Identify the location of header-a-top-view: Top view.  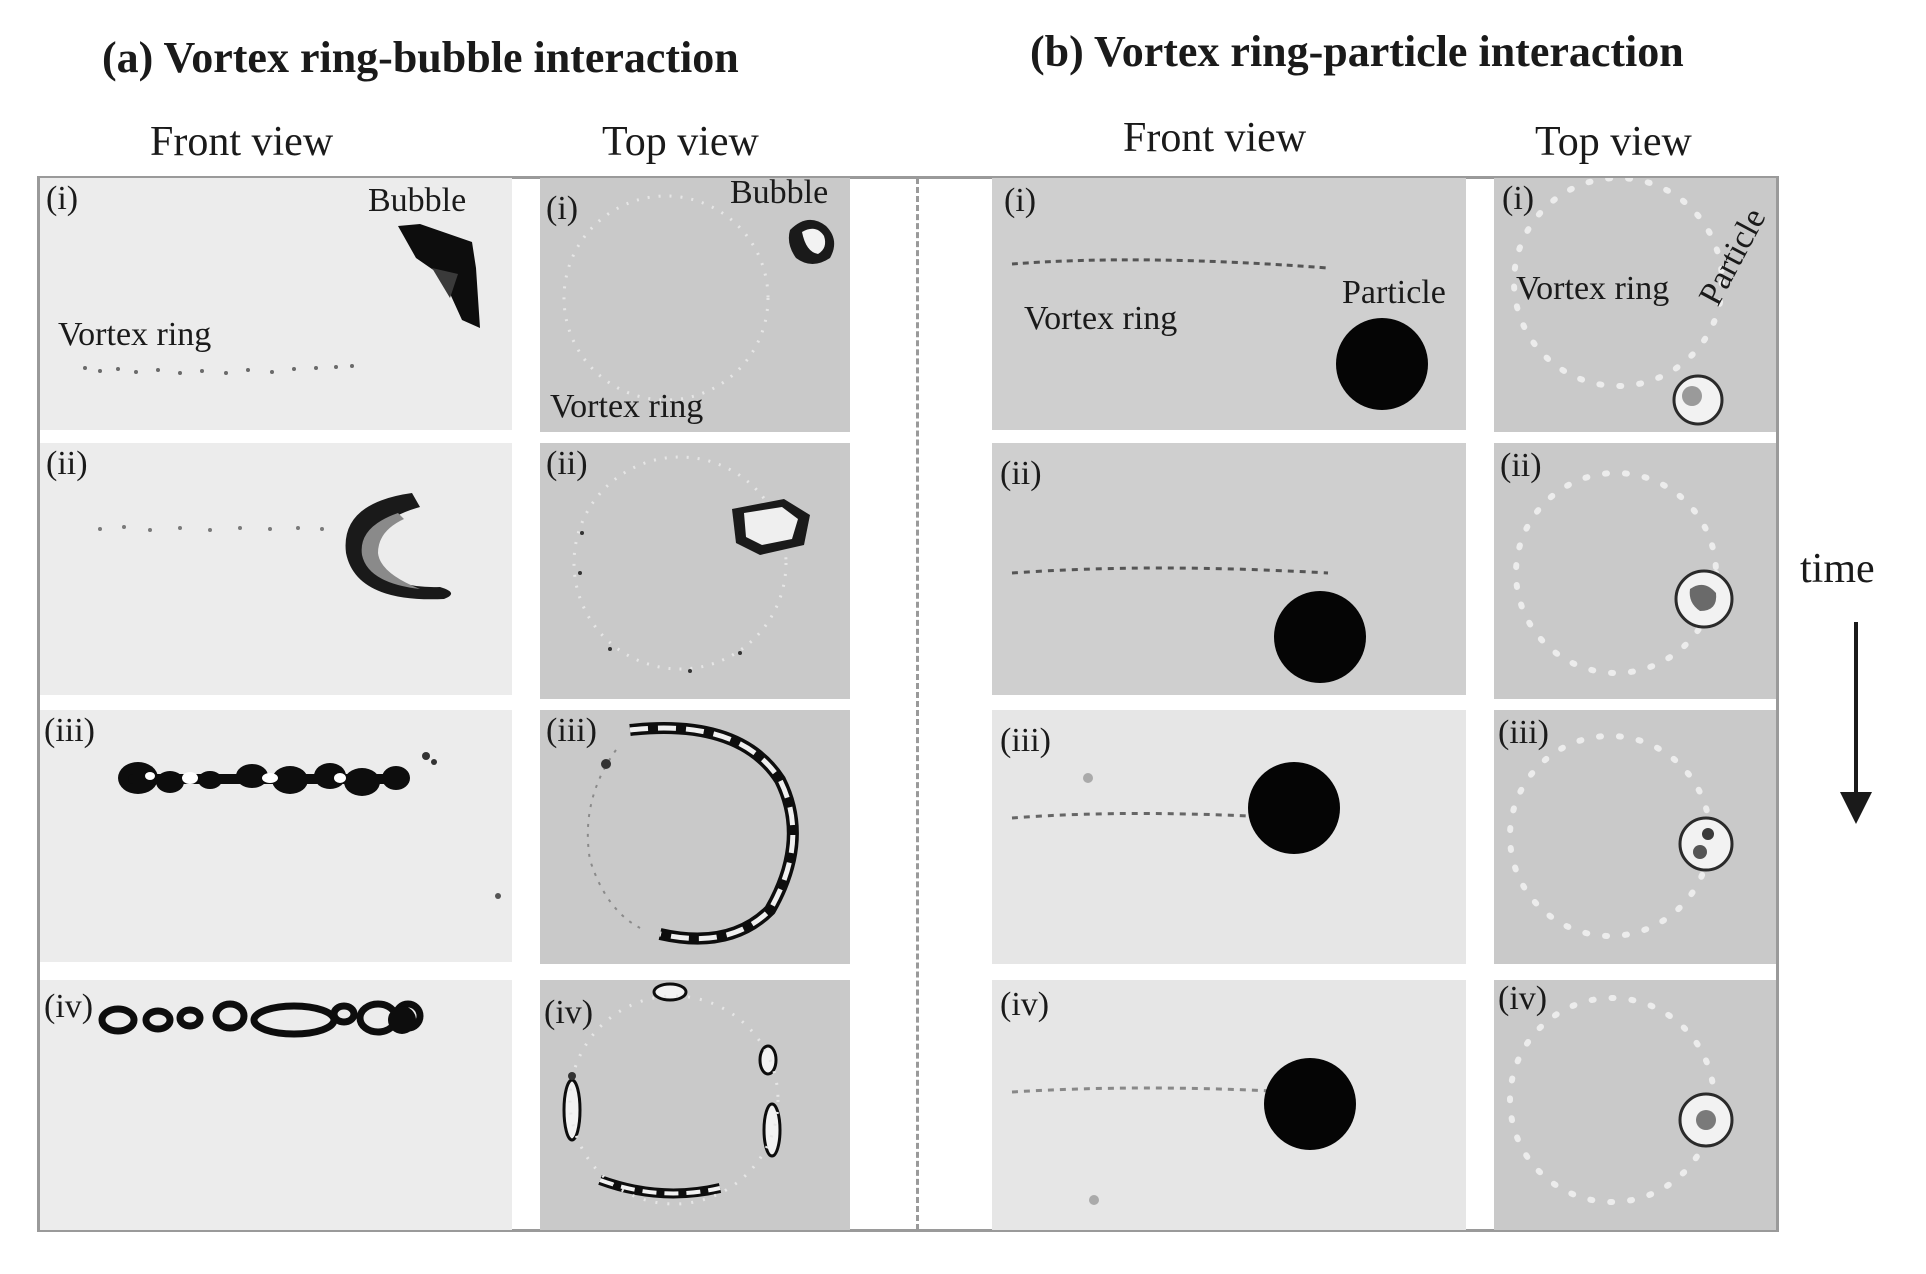
(680, 142).